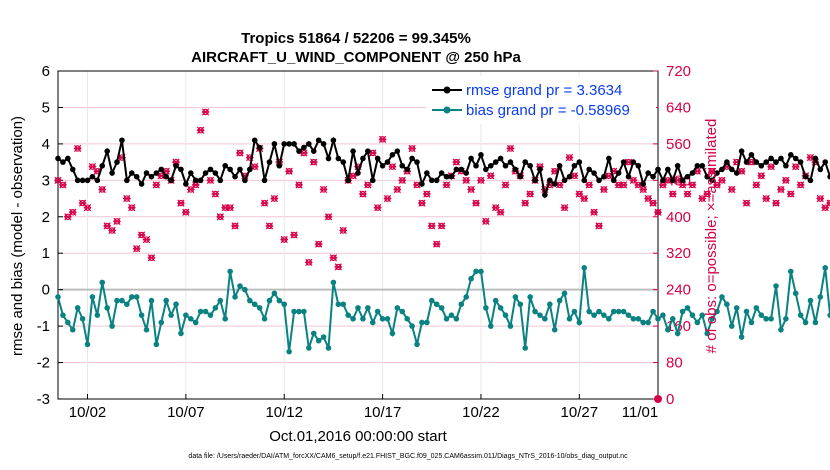  Describe the element at coordinates (580, 412) in the screenshot. I see `x-tick-label: 10/27` at that location.